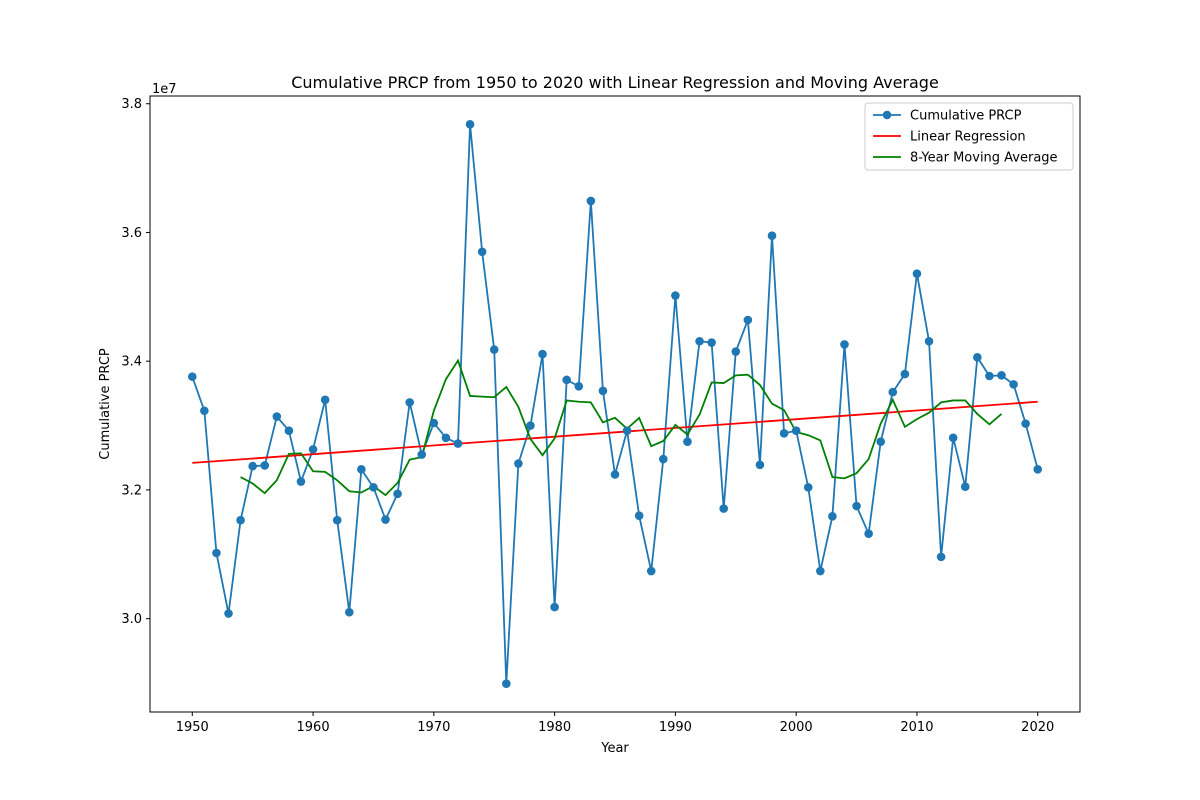  Describe the element at coordinates (675, 727) in the screenshot. I see `x-tick-label: 1990` at that location.